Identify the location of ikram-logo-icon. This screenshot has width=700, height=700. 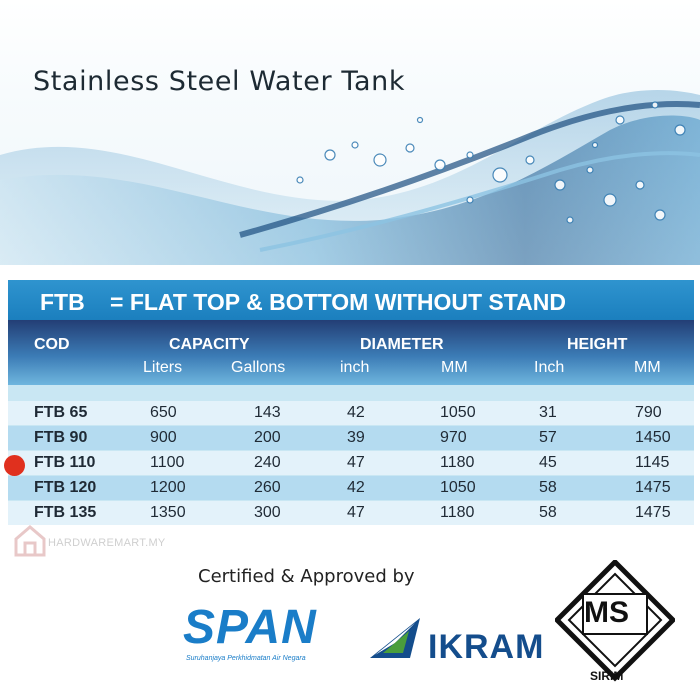
(395, 638).